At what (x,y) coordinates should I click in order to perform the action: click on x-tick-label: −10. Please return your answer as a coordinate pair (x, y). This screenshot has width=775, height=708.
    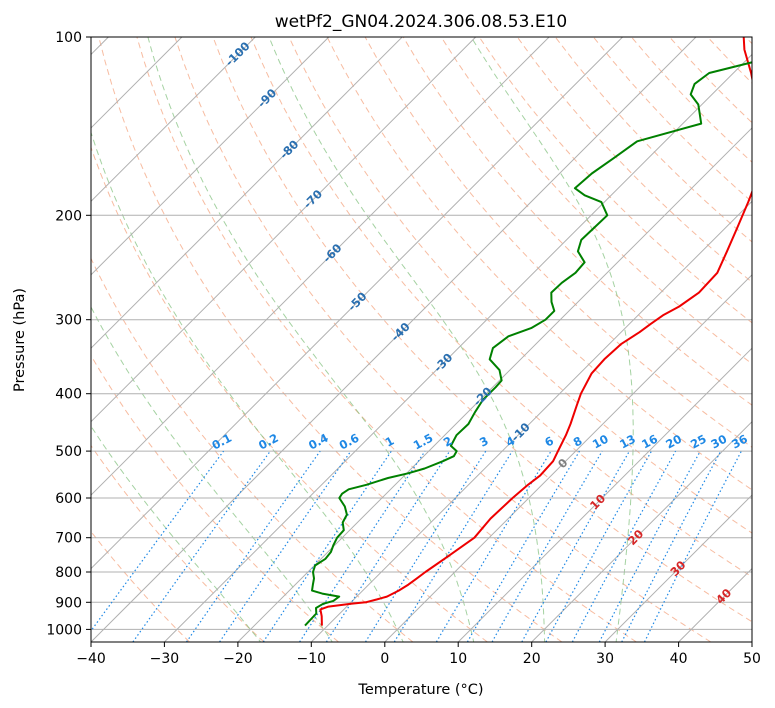
    Looking at the image, I should click on (312, 659).